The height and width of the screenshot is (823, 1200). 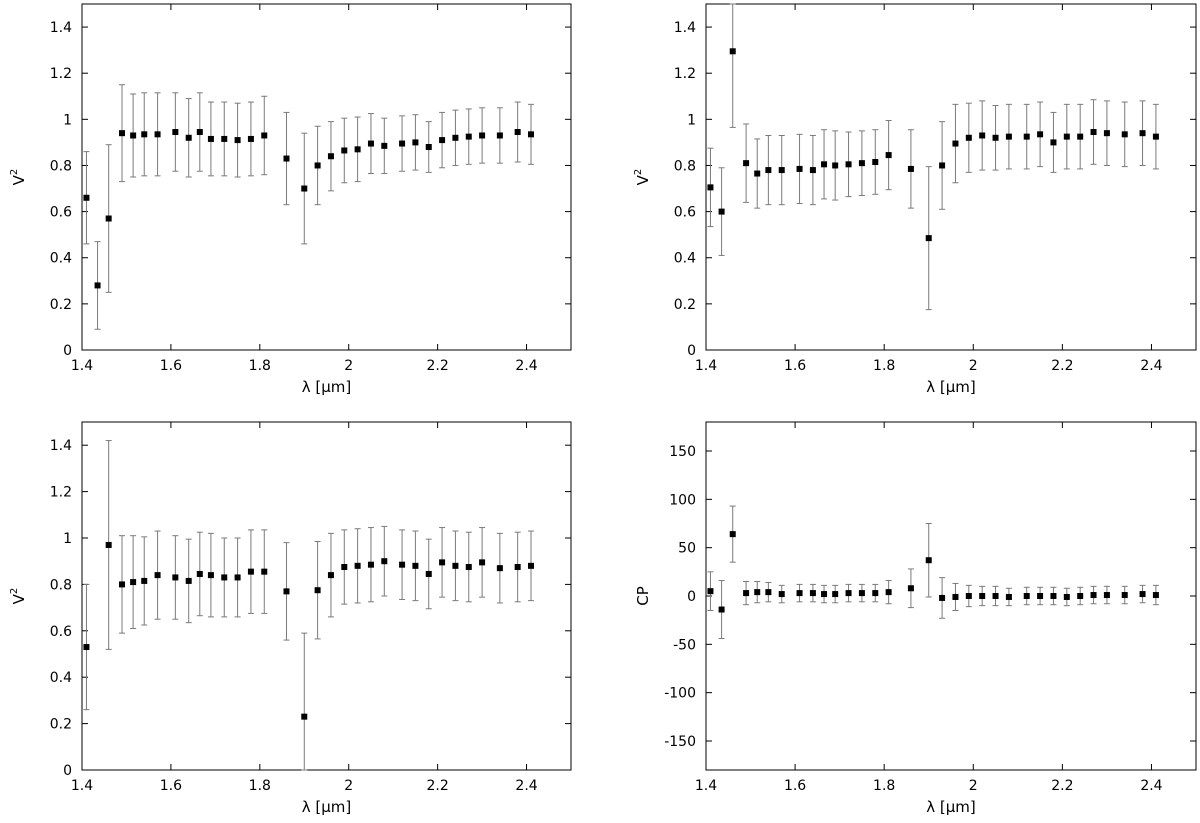 What do you see at coordinates (685, 213) in the screenshot?
I see `y-tick-label: 0.6` at bounding box center [685, 213].